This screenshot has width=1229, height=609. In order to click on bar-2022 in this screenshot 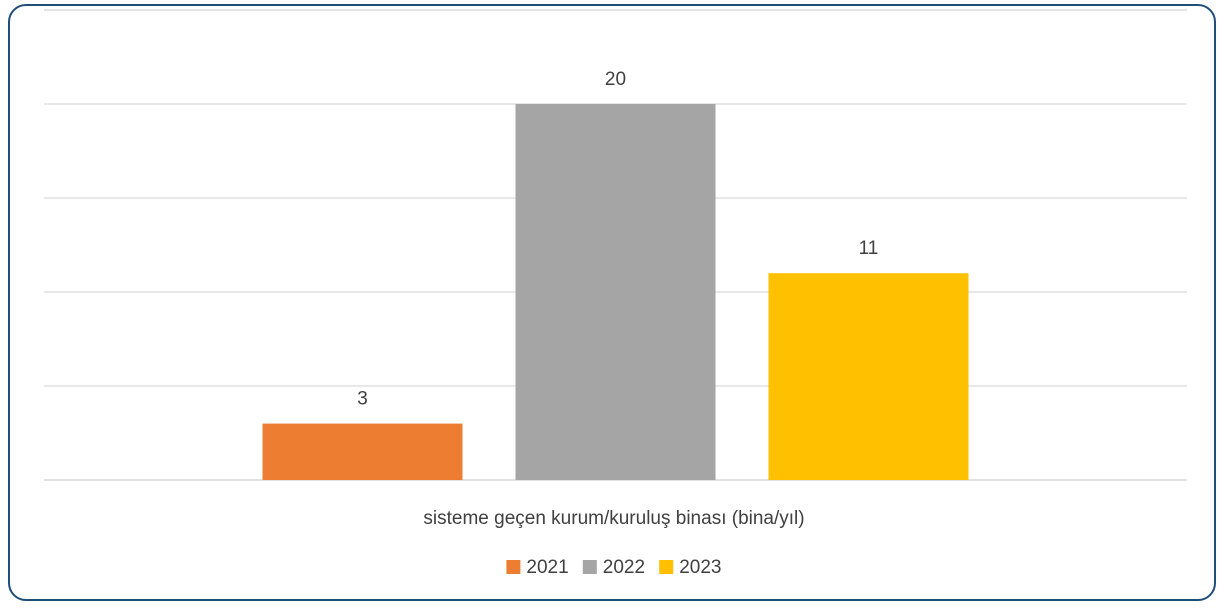, I will do `click(615, 292)`.